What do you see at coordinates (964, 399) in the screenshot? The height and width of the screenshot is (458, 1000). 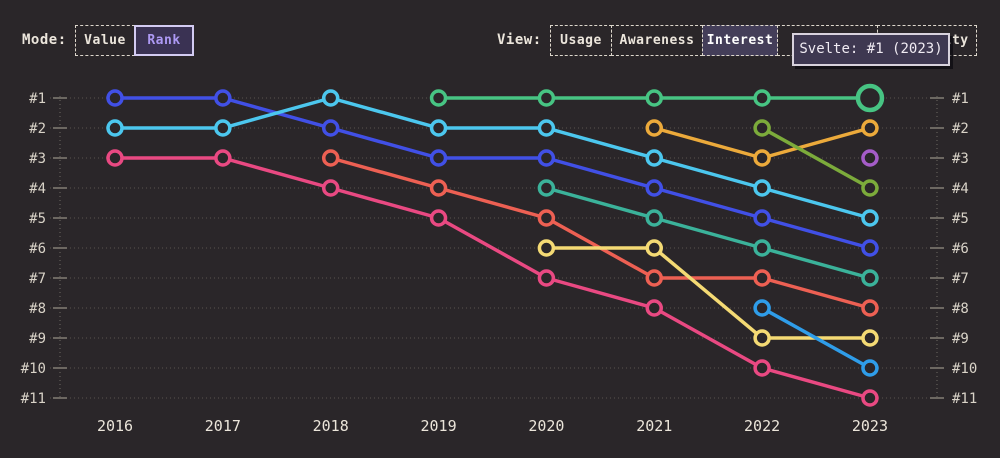 I see `rank-label-right-11: #11` at bounding box center [964, 399].